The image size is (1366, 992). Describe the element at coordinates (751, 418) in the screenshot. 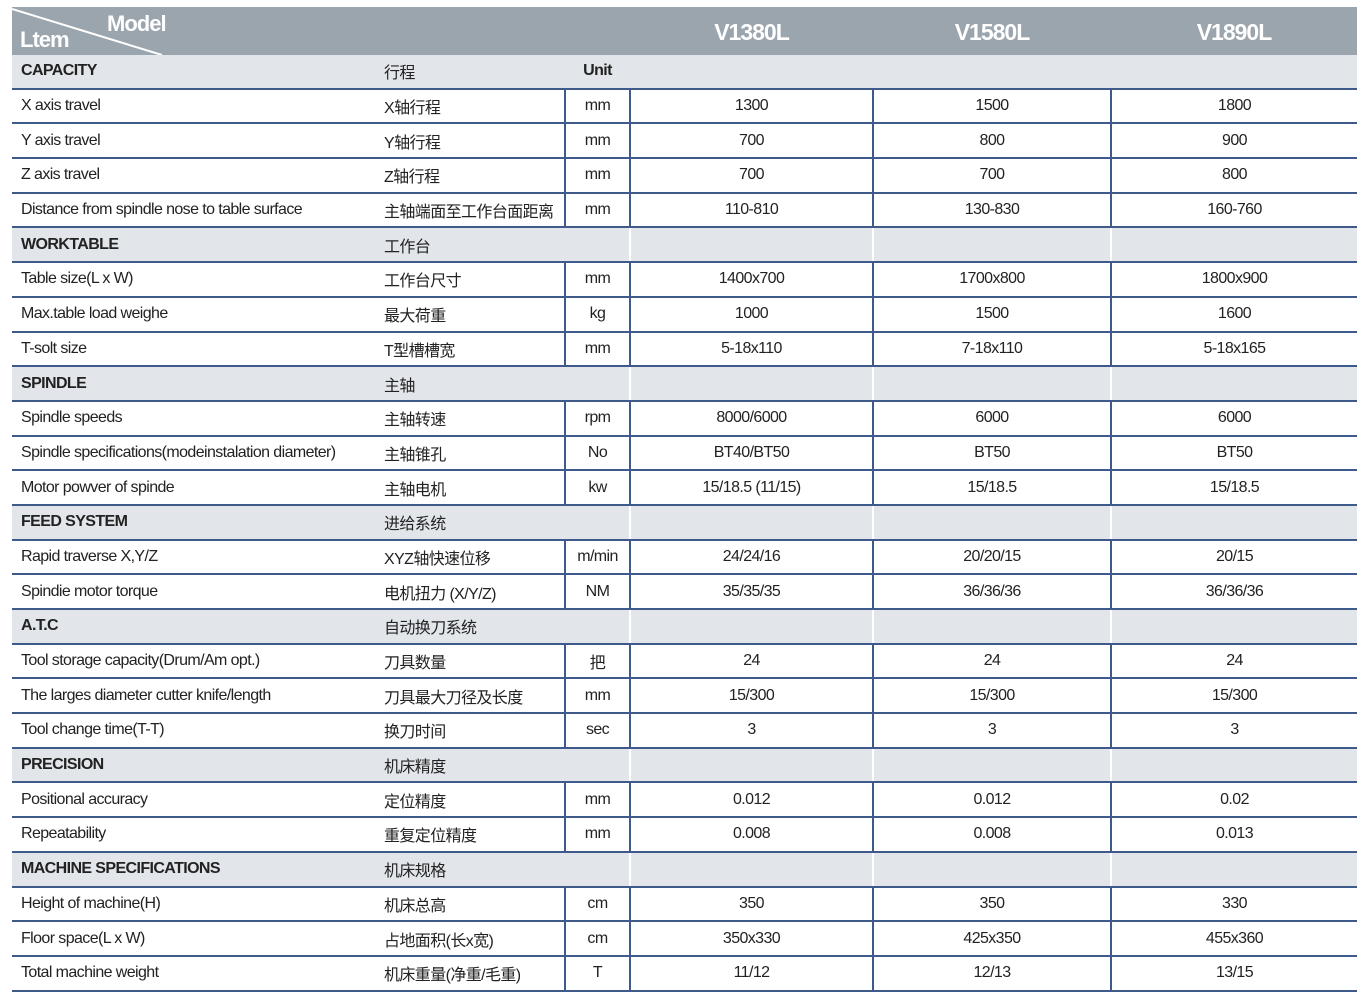

I see `value-v1380l: 8000/6000` at that location.